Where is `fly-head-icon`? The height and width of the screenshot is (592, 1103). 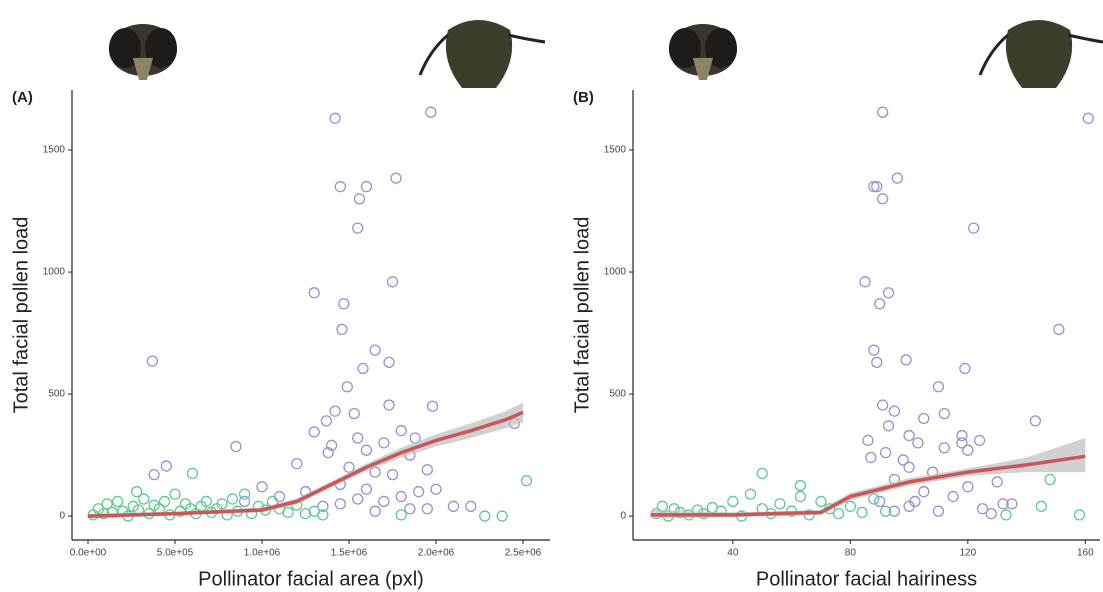
fly-head-icon is located at coordinates (703, 52).